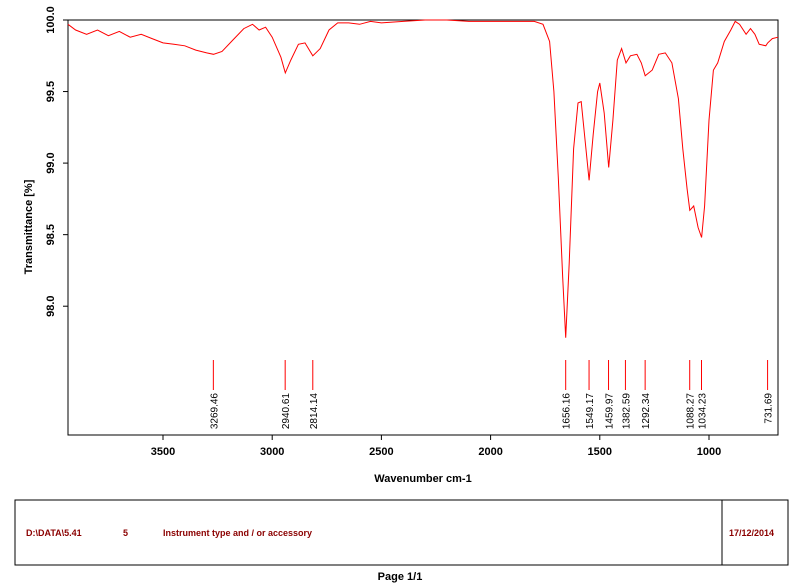  What do you see at coordinates (401, 532) in the screenshot?
I see `footer-box` at bounding box center [401, 532].